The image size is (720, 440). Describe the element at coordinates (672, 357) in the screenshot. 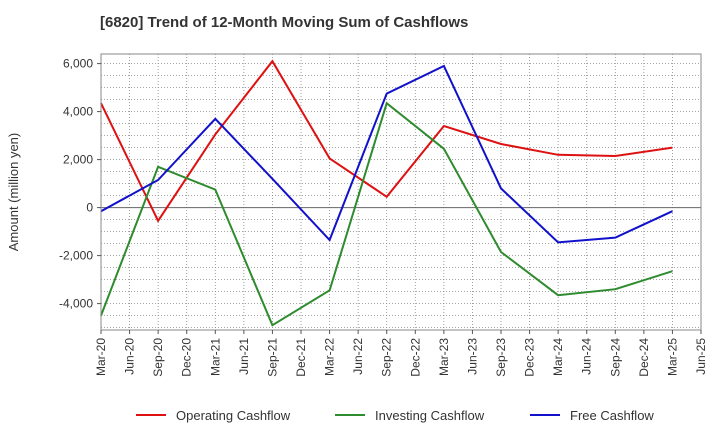

I see `x-tick-label: Mar-25` at that location.